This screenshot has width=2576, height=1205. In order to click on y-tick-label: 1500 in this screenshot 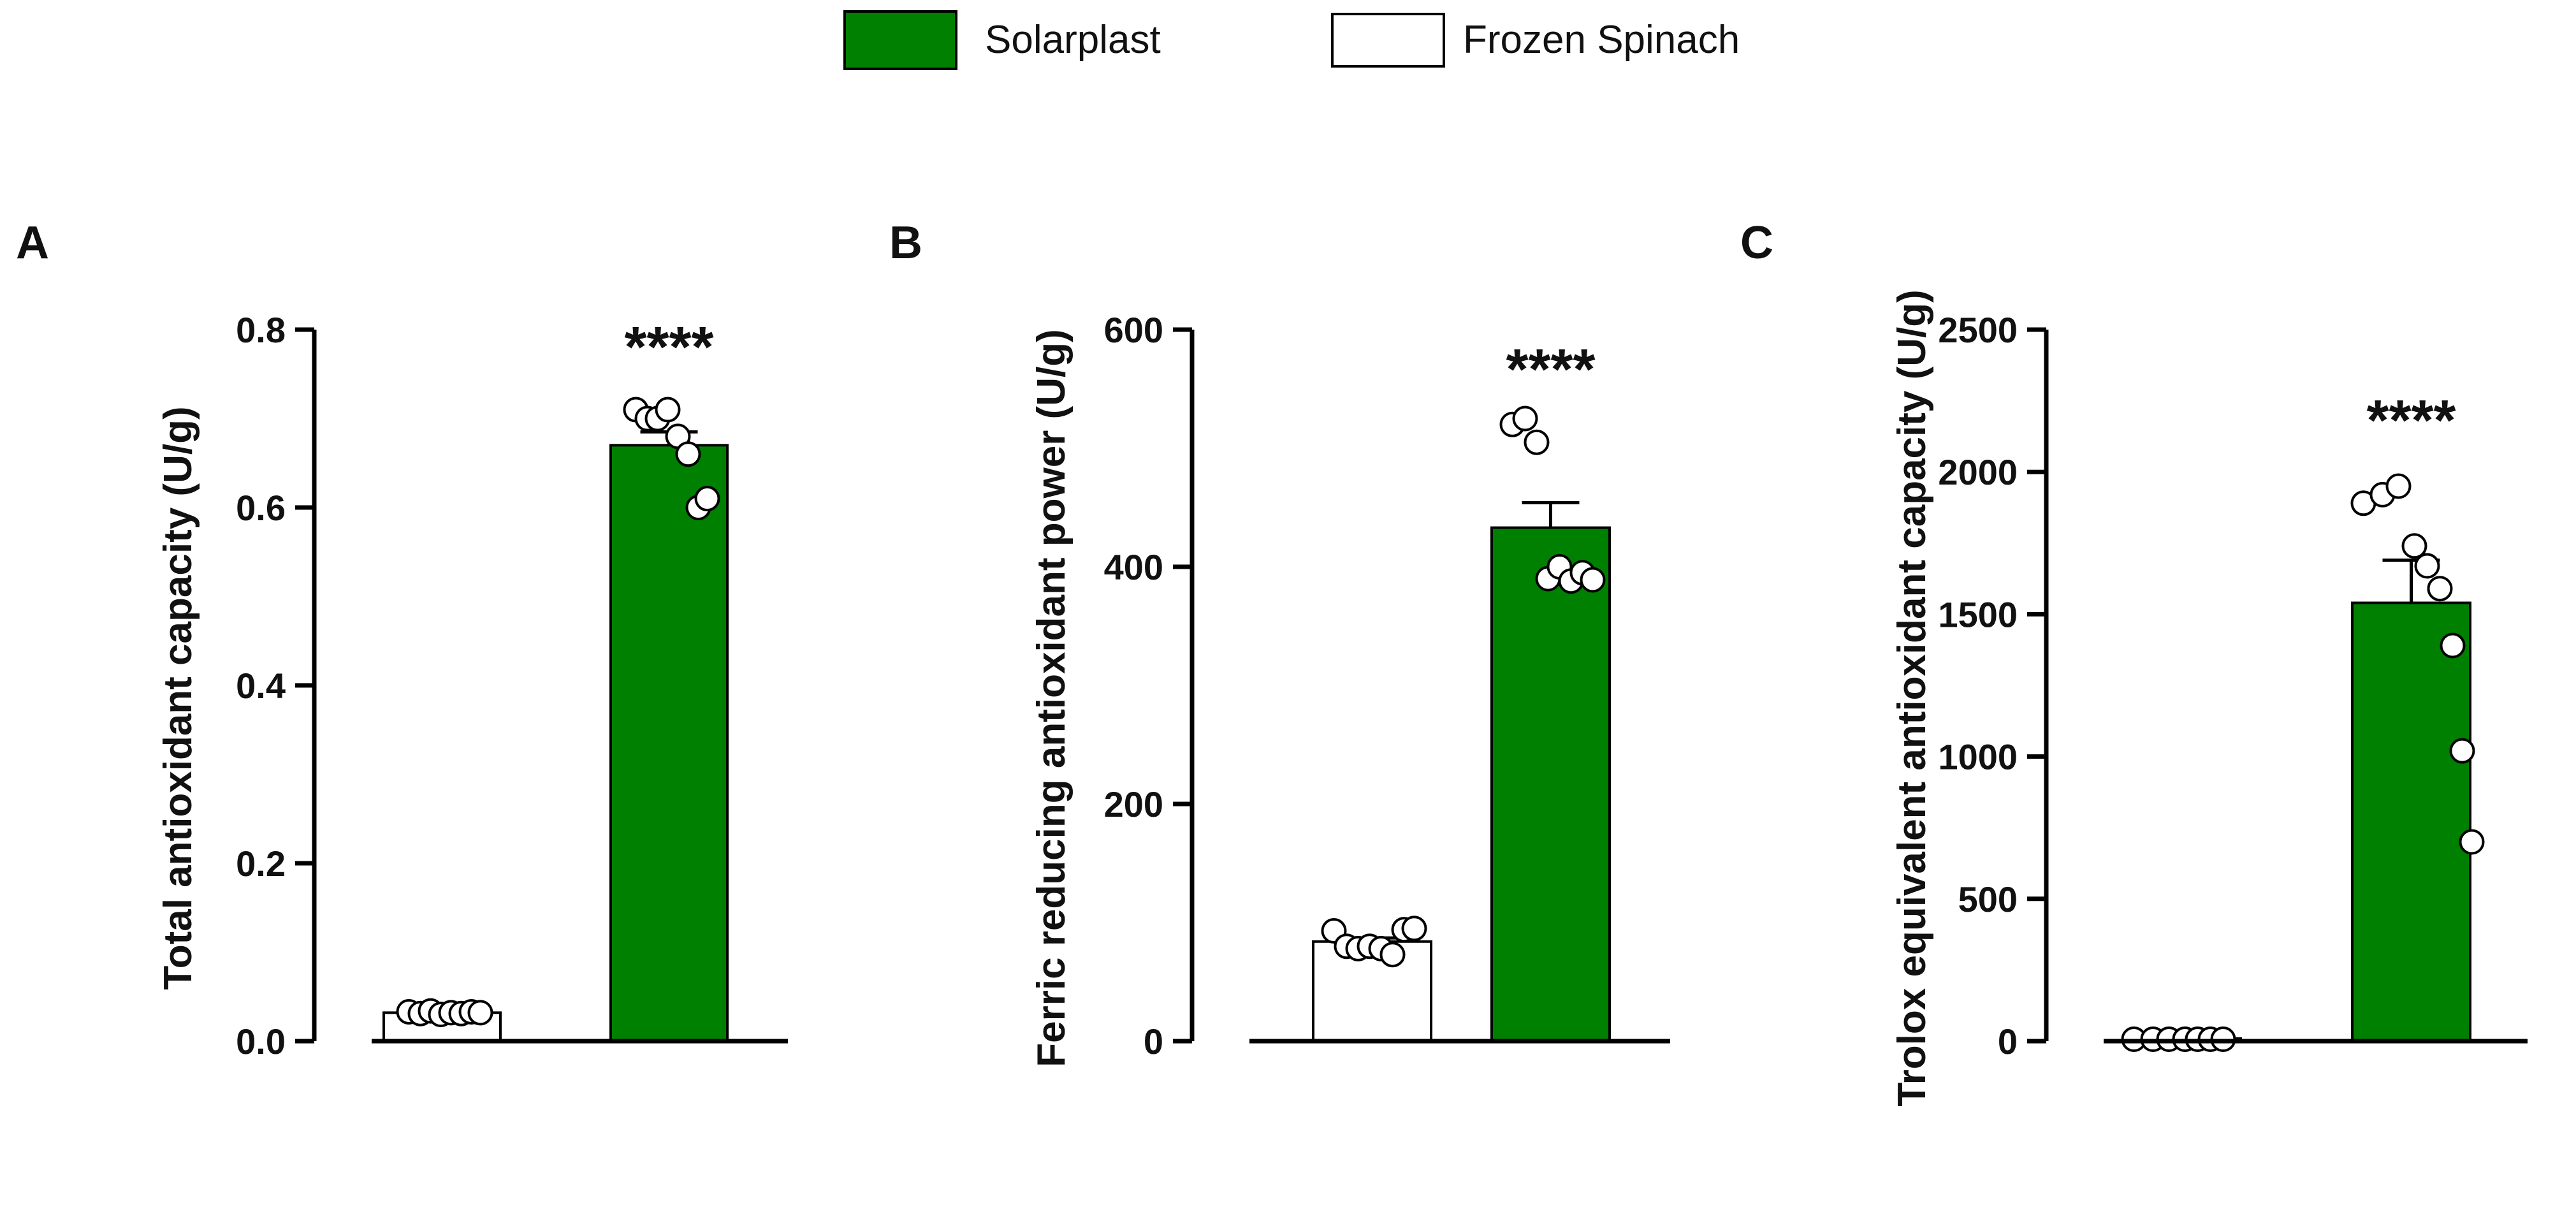, I will do `click(1978, 614)`.